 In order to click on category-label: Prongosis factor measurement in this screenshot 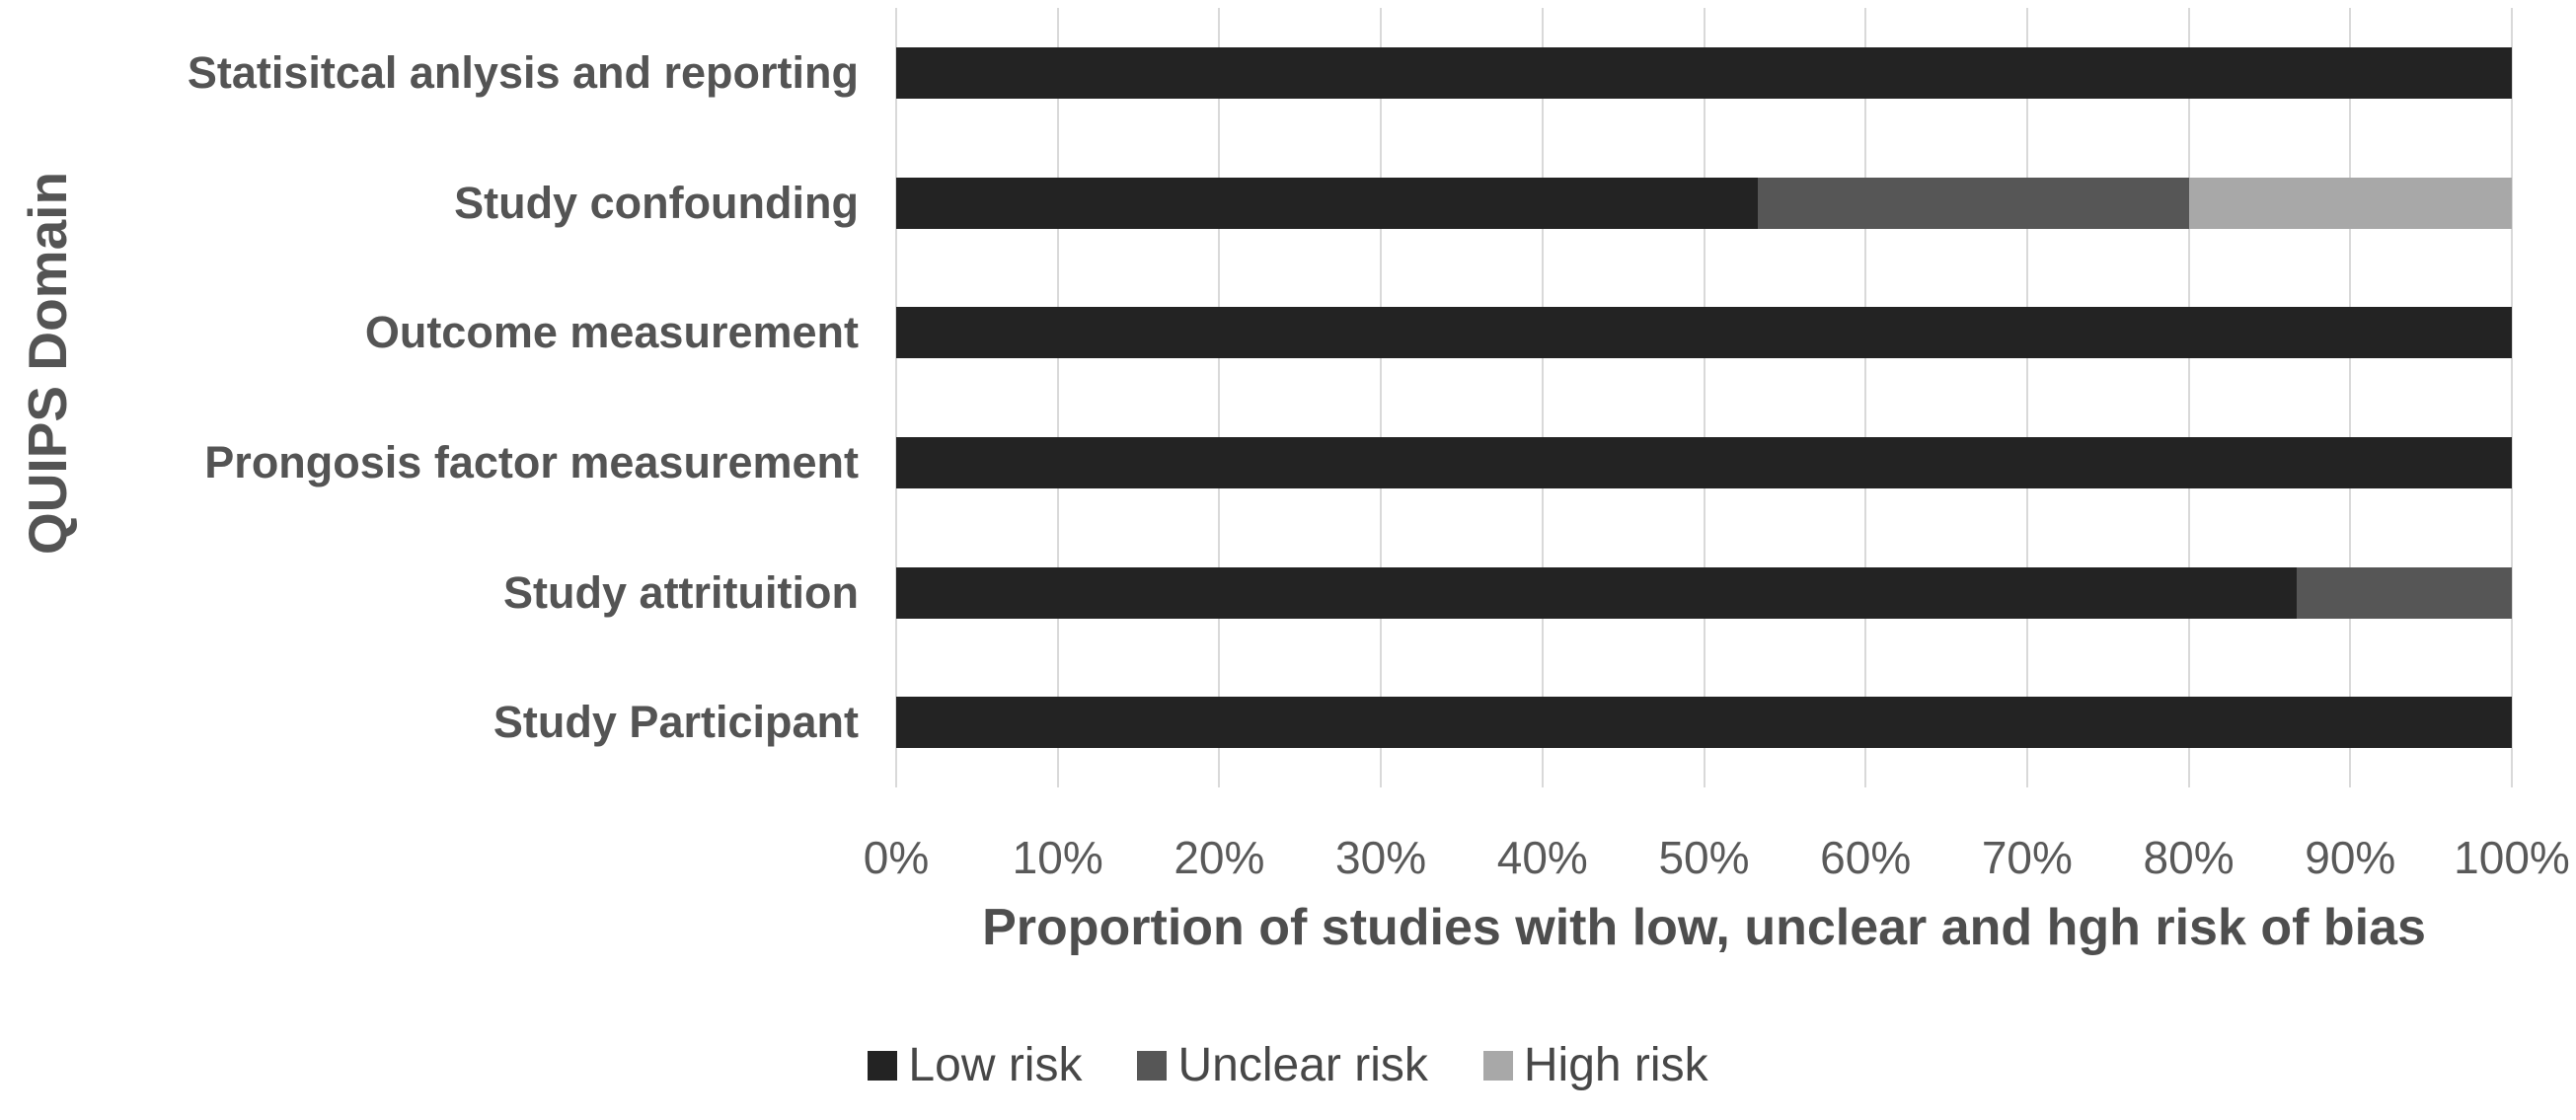, I will do `click(532, 462)`.